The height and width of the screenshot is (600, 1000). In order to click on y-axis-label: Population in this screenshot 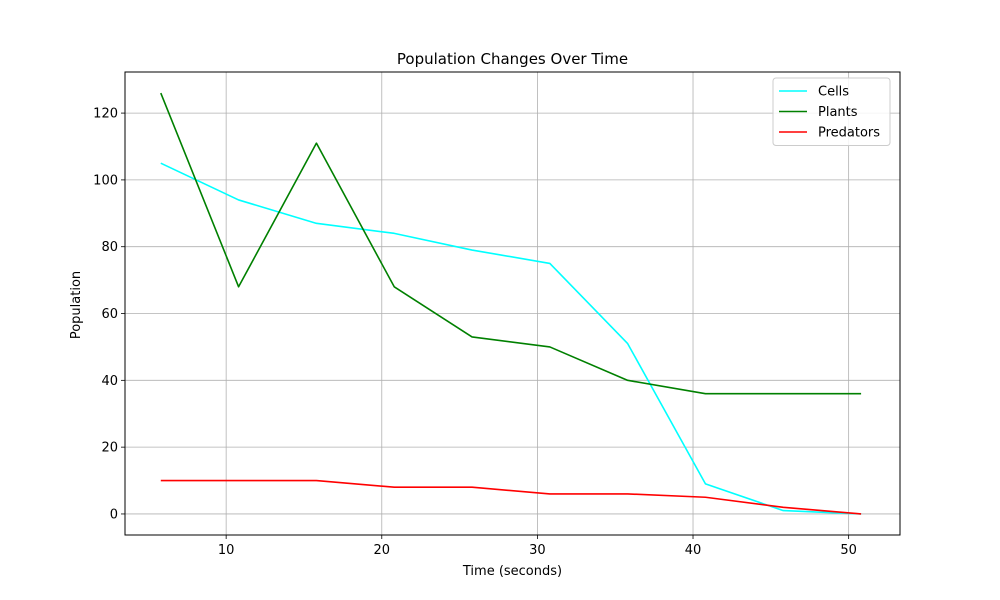, I will do `click(76, 305)`.